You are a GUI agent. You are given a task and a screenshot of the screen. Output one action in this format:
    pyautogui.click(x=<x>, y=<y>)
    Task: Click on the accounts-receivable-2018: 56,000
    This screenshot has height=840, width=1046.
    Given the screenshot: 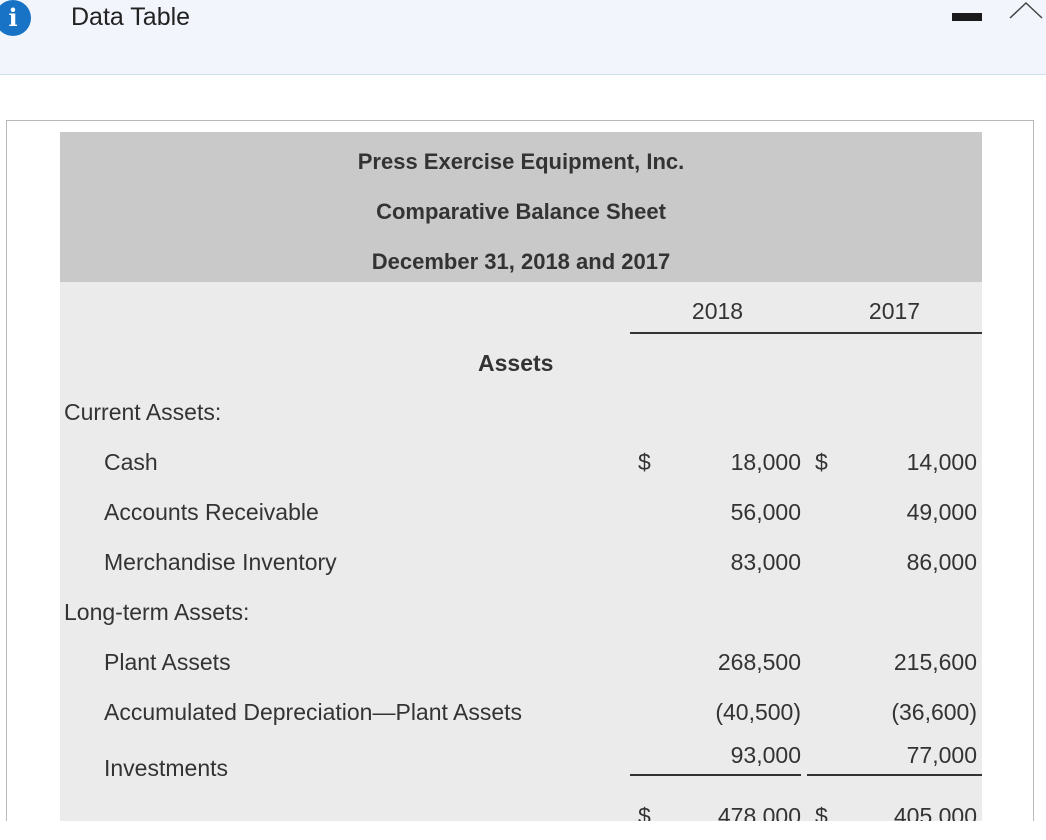 What is the action you would take?
    pyautogui.click(x=765, y=512)
    